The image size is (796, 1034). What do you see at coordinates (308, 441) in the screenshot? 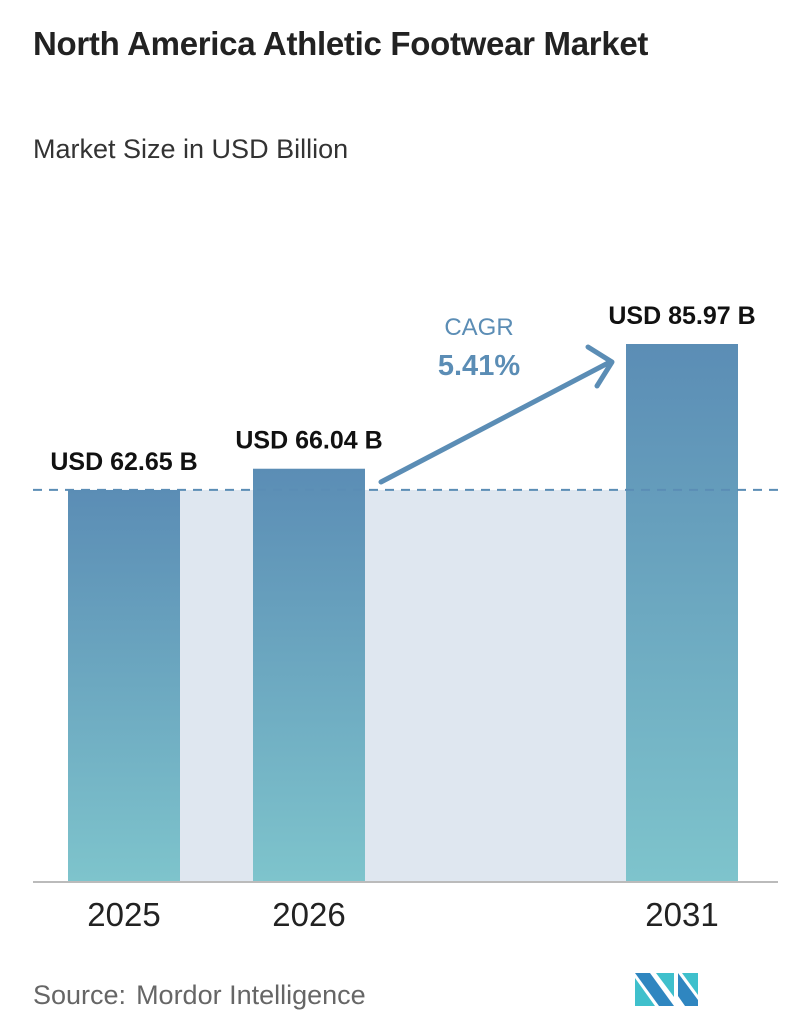
I see `data-label-2026: USD 66.04 B` at bounding box center [308, 441].